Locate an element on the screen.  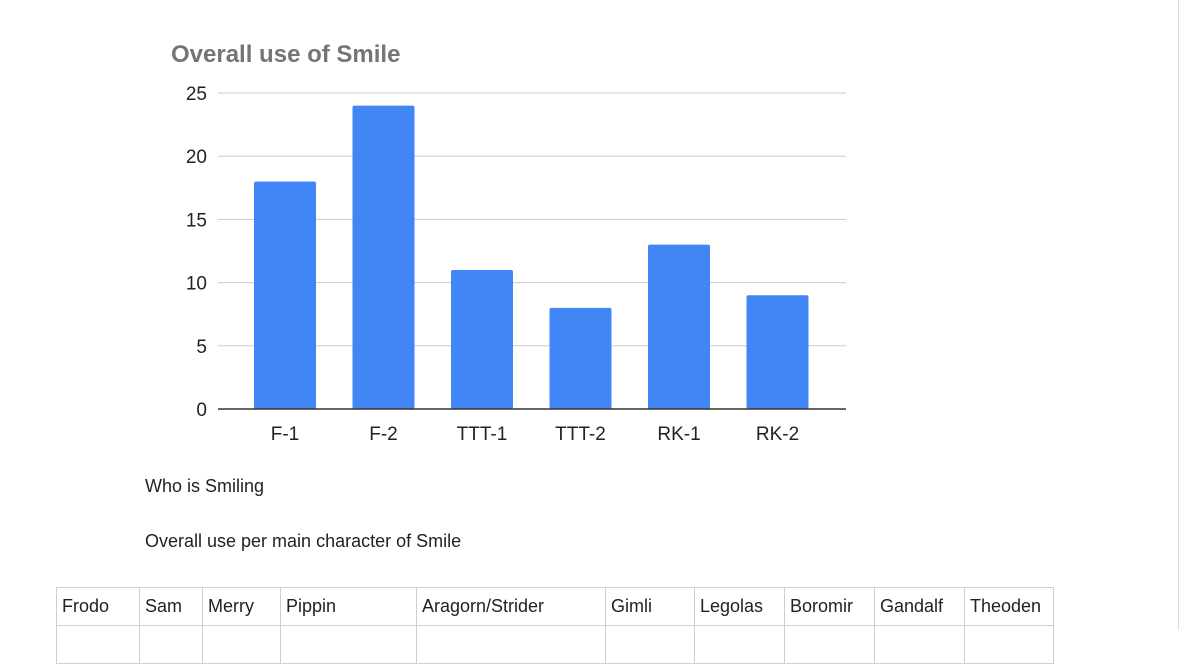
y-tick-label: 25 is located at coordinates (196, 94).